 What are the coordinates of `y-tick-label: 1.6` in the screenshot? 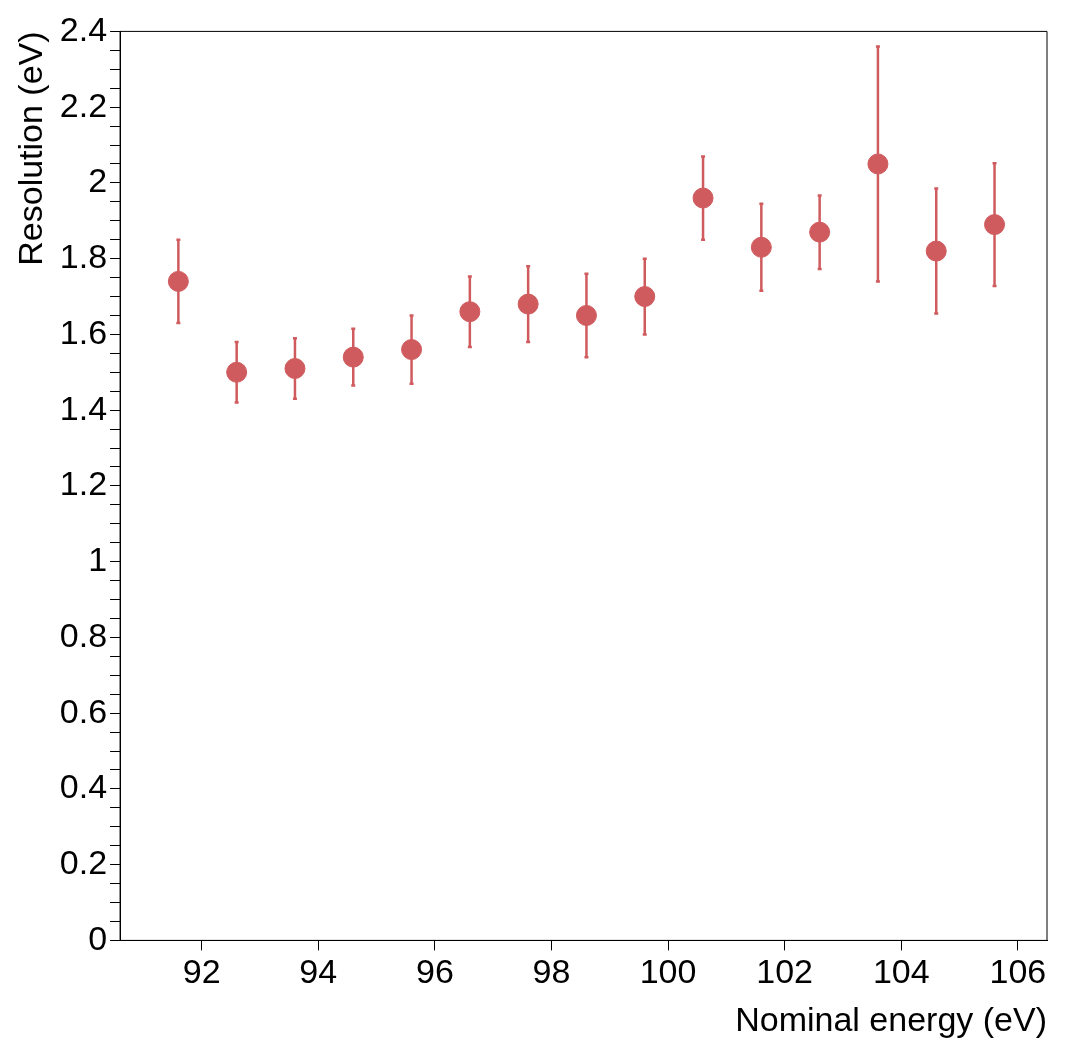 It's located at (83, 331).